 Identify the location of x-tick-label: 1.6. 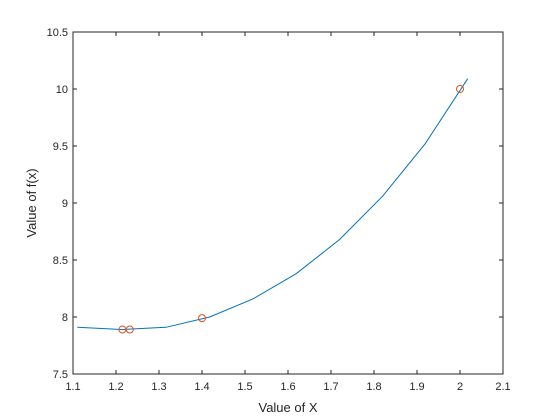
(287, 387).